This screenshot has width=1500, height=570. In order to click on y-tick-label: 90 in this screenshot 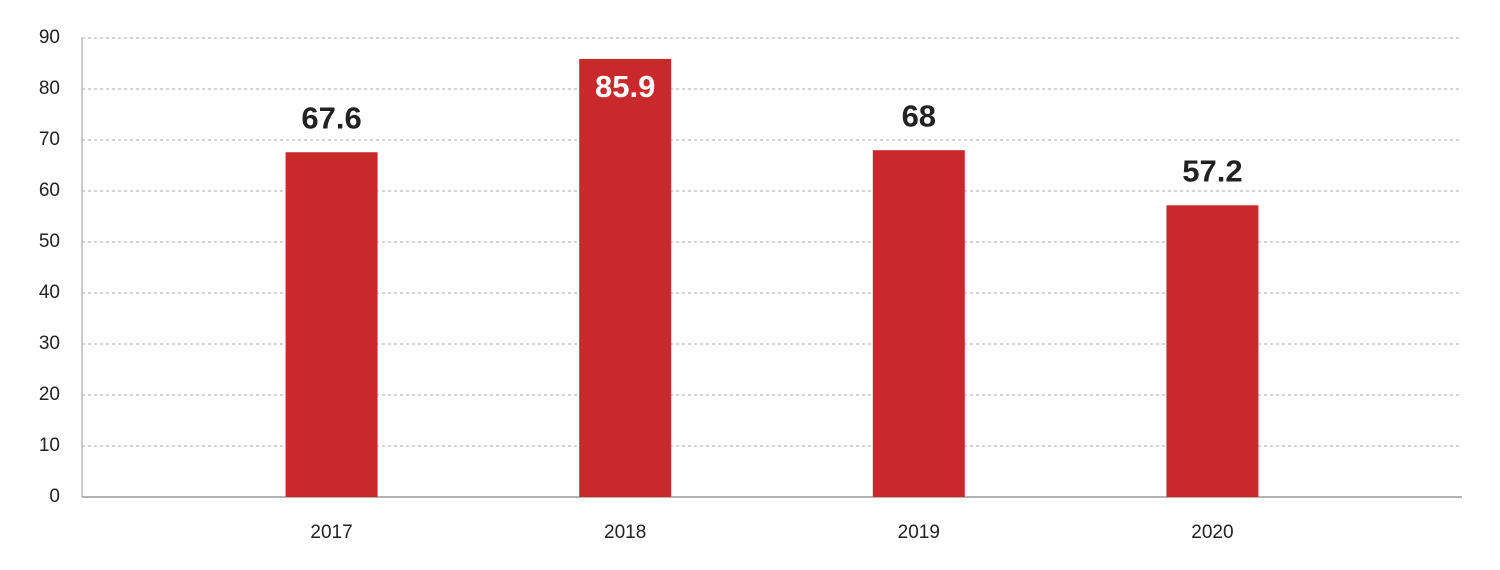, I will do `click(49, 37)`.